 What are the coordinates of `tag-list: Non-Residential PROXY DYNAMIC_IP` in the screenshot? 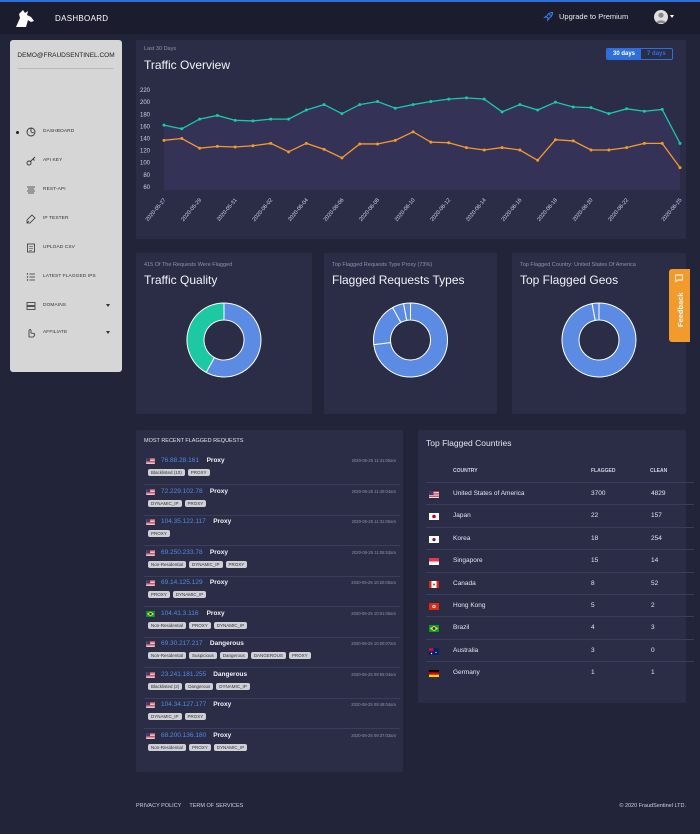 It's located at (198, 747).